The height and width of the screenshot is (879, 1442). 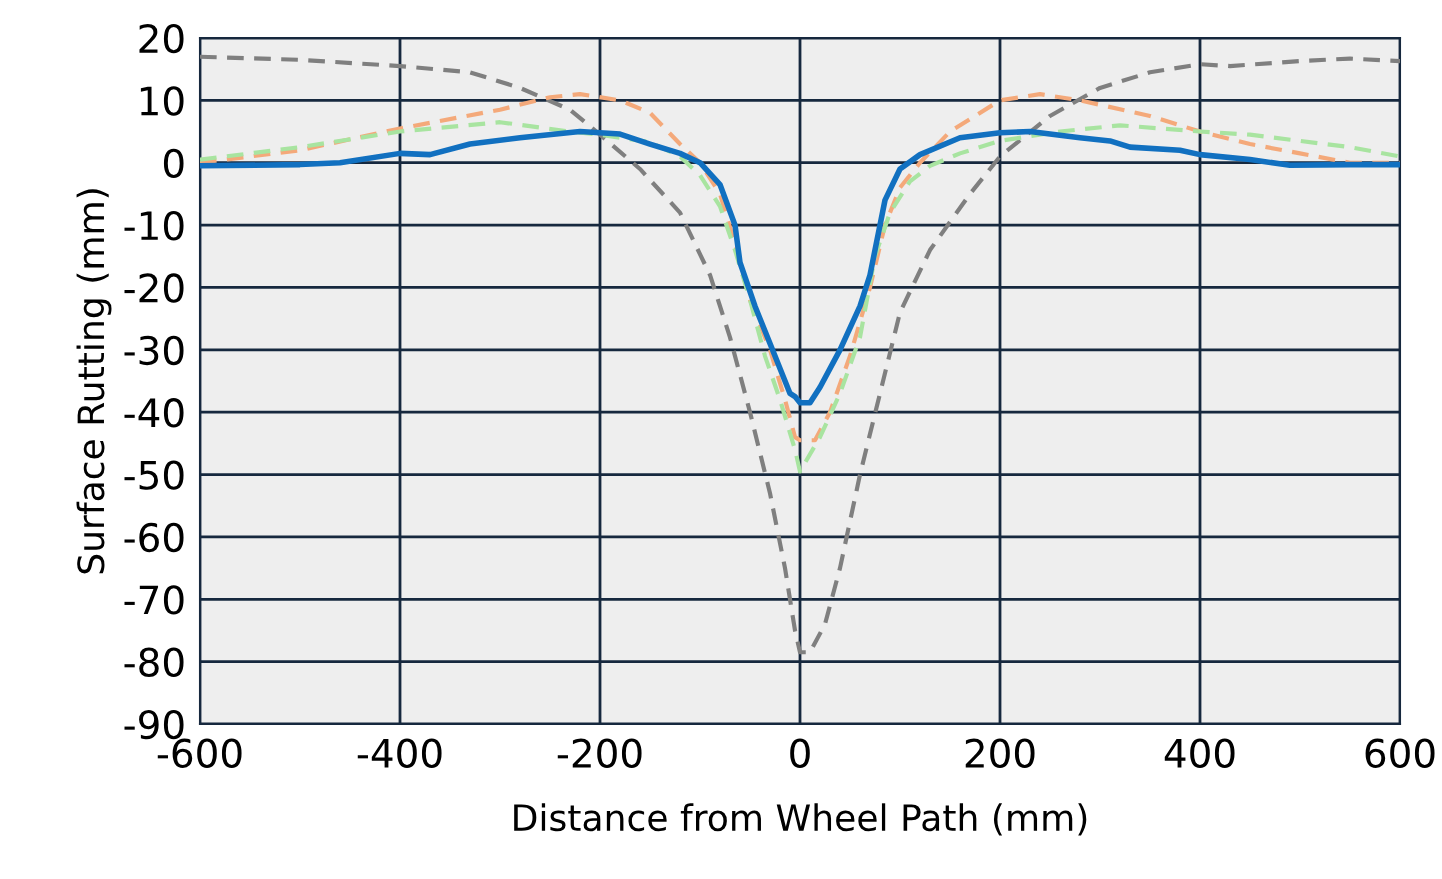 I want to click on x-axis-title: Distance from Wheel Path (mm), so click(x=800, y=819).